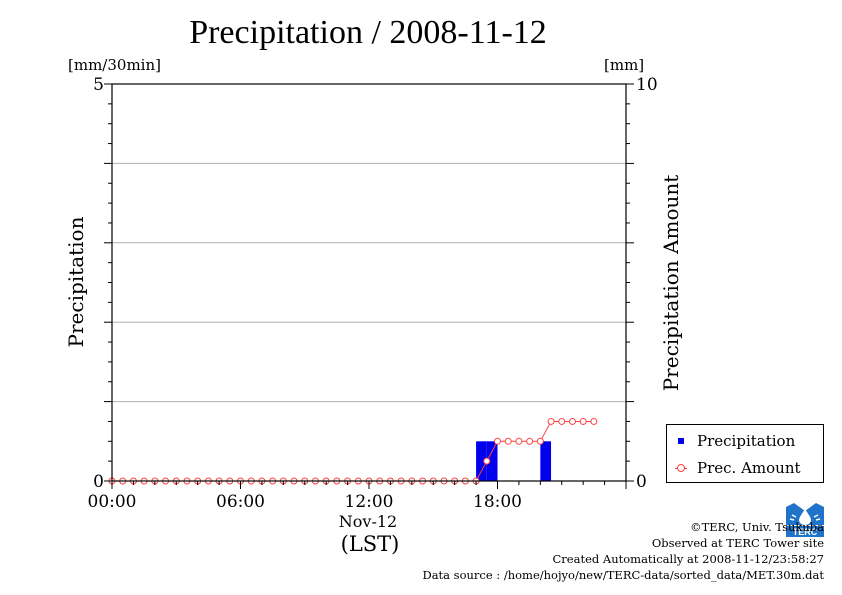 The width and height of the screenshot is (842, 595). Describe the element at coordinates (98, 482) in the screenshot. I see `y-tick-label-left: 0` at that location.